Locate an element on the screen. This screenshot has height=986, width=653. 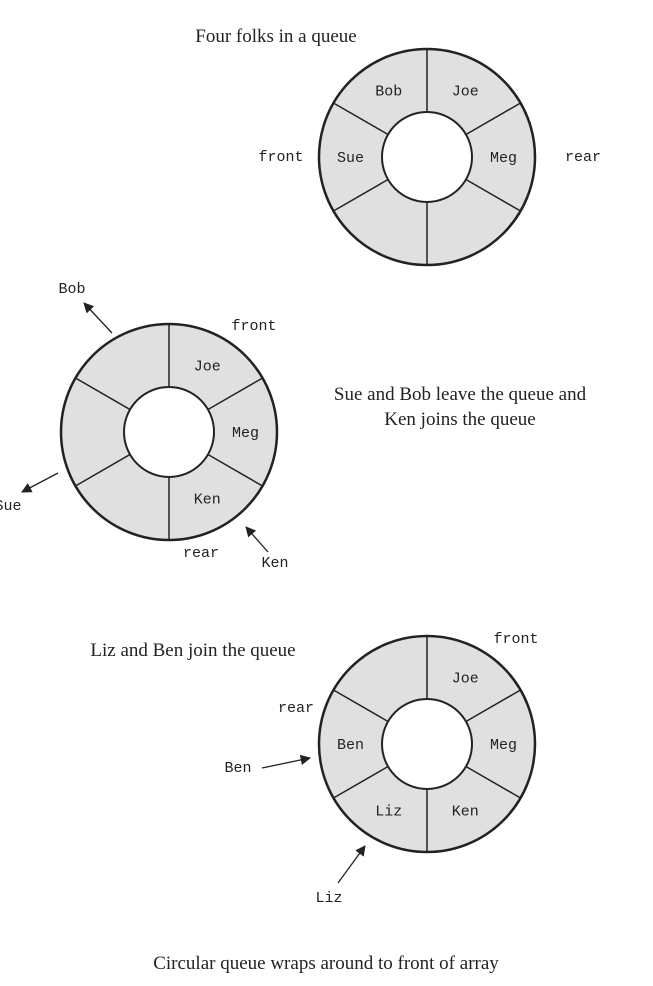
diagram-2-ring: Joe Meg Ken is located at coordinates (169, 432).